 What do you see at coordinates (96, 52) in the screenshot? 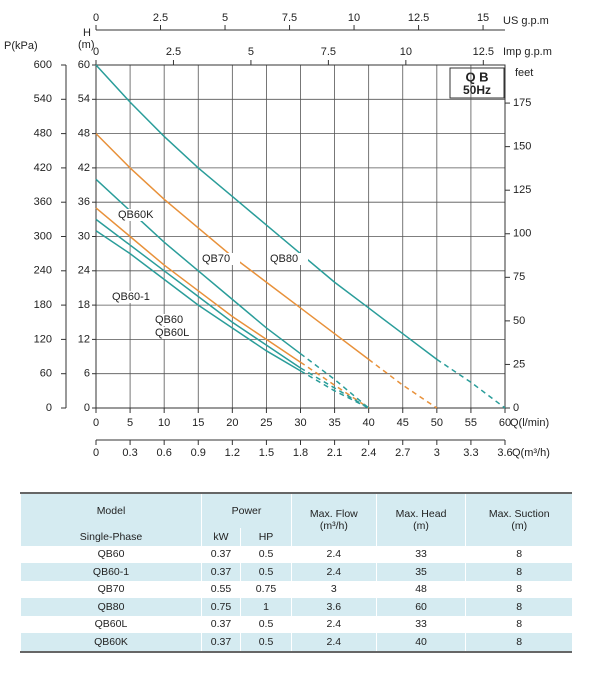
I see `imp-tick-label: 0` at bounding box center [96, 52].